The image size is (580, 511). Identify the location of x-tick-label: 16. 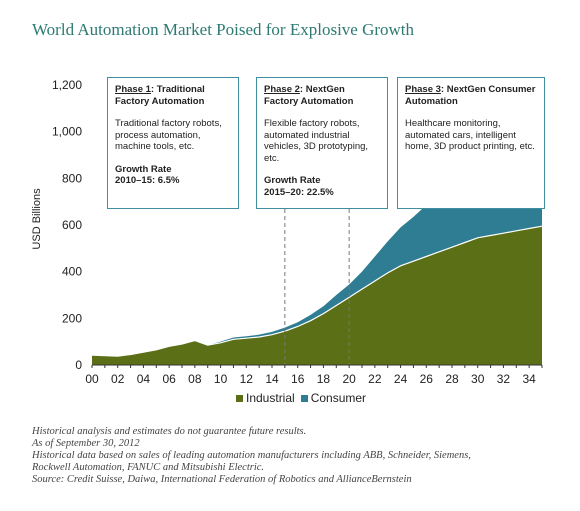
(298, 379).